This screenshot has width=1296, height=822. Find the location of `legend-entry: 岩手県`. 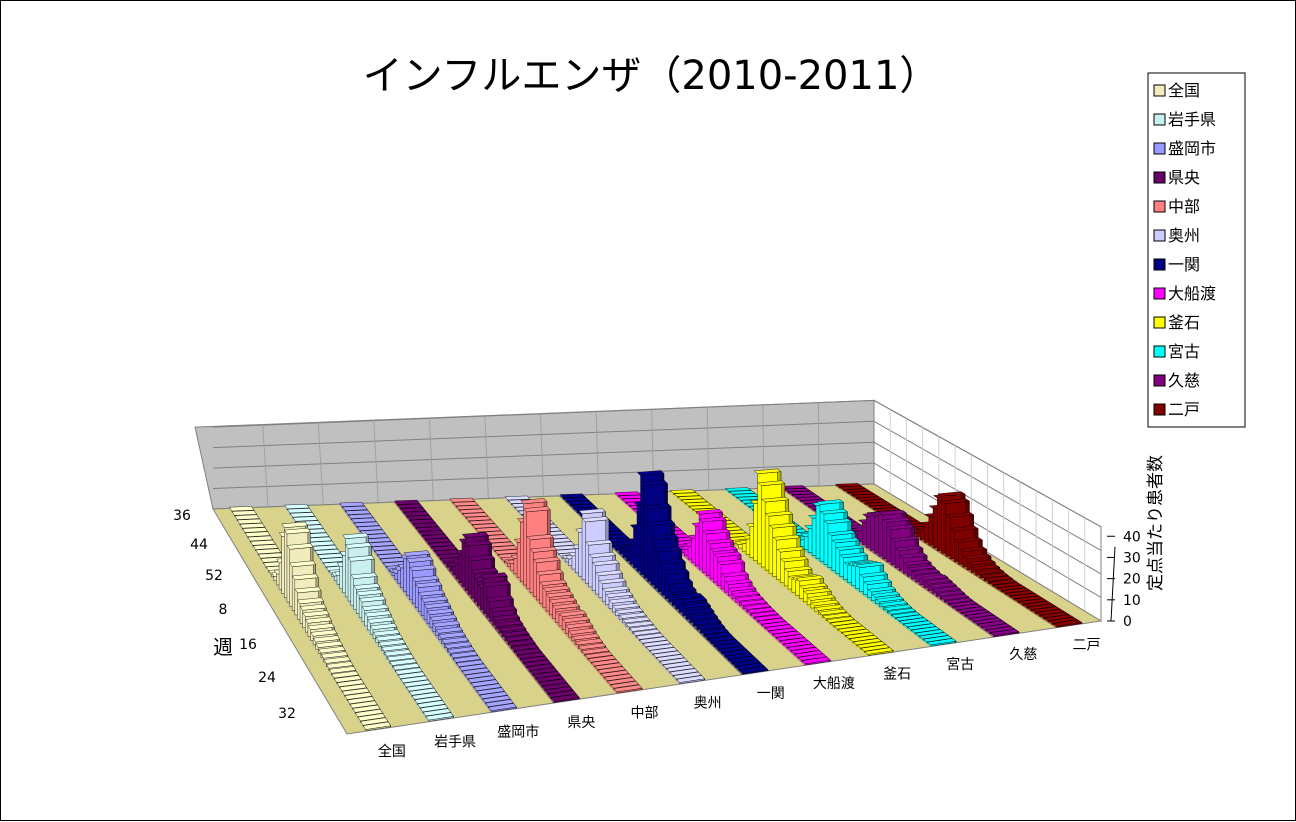

legend-entry: 岩手県 is located at coordinates (1192, 119).